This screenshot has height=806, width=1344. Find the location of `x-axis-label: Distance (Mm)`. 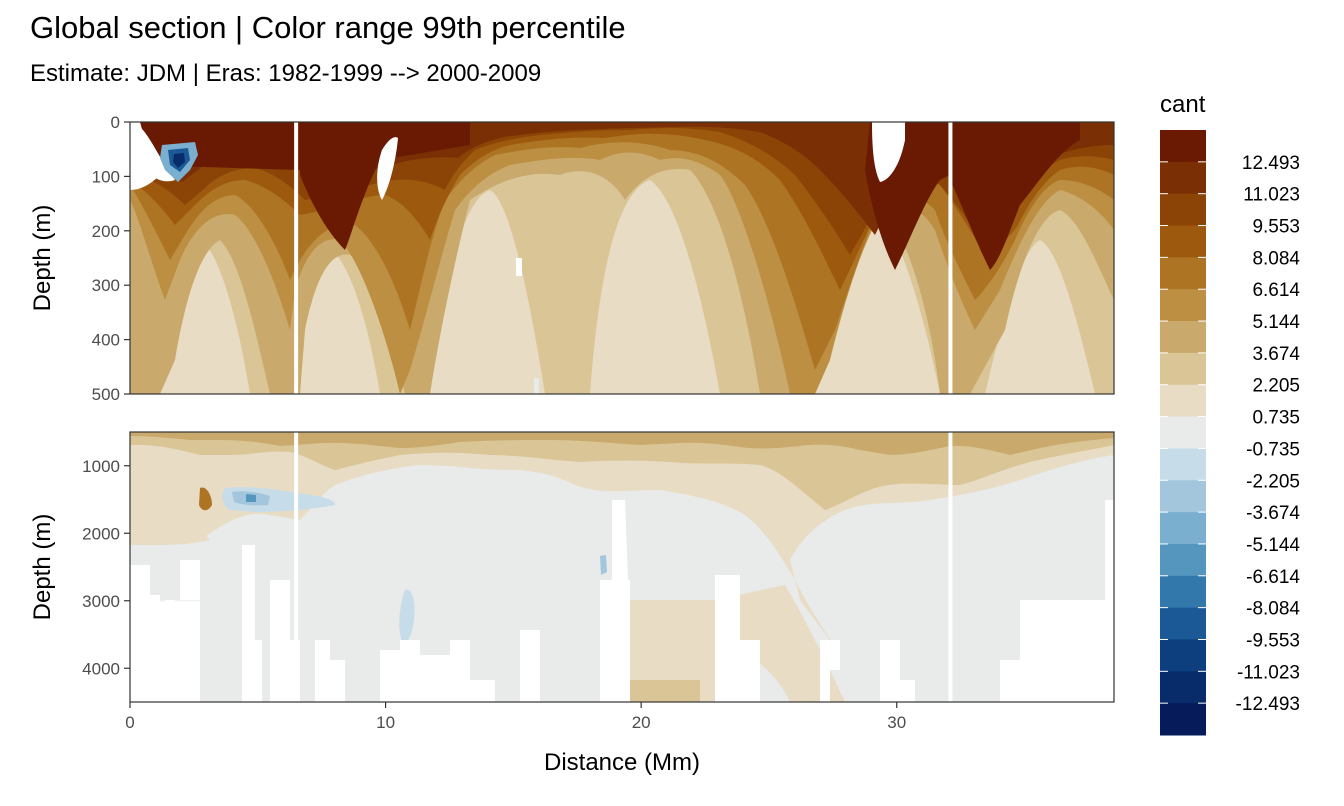

x-axis-label: Distance (Mm) is located at coordinates (622, 762).